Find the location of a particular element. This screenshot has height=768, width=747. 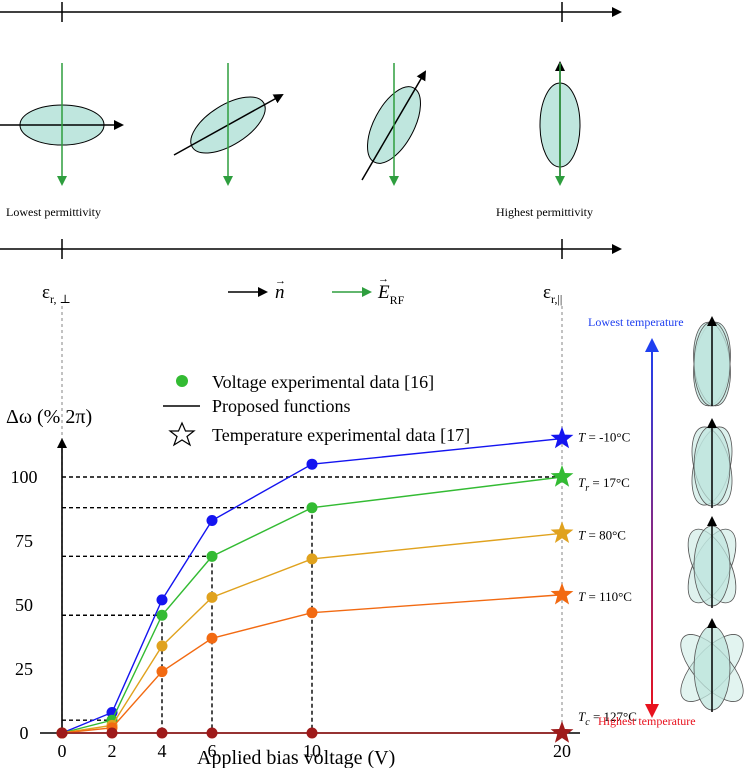

cluster-highest-temperature is located at coordinates (712, 665).